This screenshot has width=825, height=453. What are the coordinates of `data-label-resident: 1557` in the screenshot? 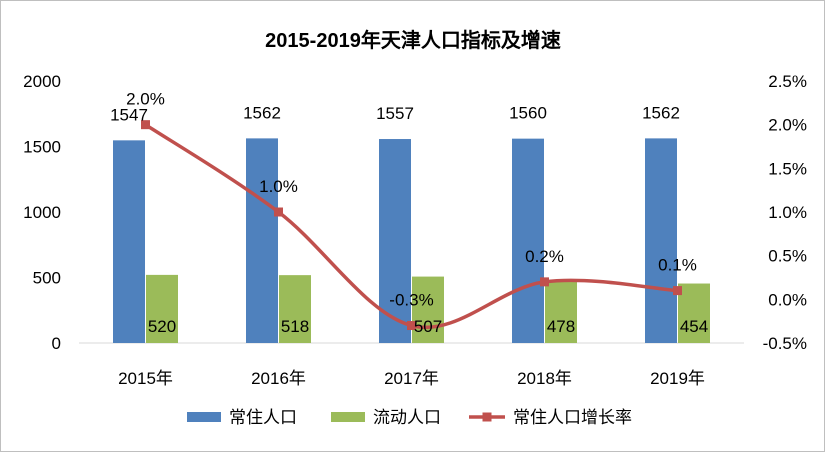 It's located at (395, 113).